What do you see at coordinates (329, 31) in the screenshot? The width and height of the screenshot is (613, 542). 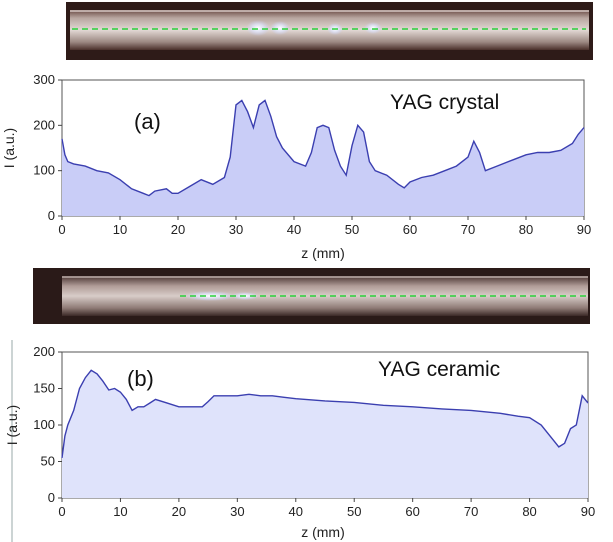 I see `crystal-rod-photo` at bounding box center [329, 31].